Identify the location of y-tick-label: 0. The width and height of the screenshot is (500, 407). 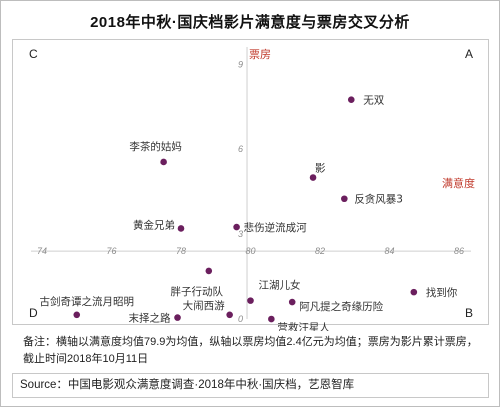
(240, 319).